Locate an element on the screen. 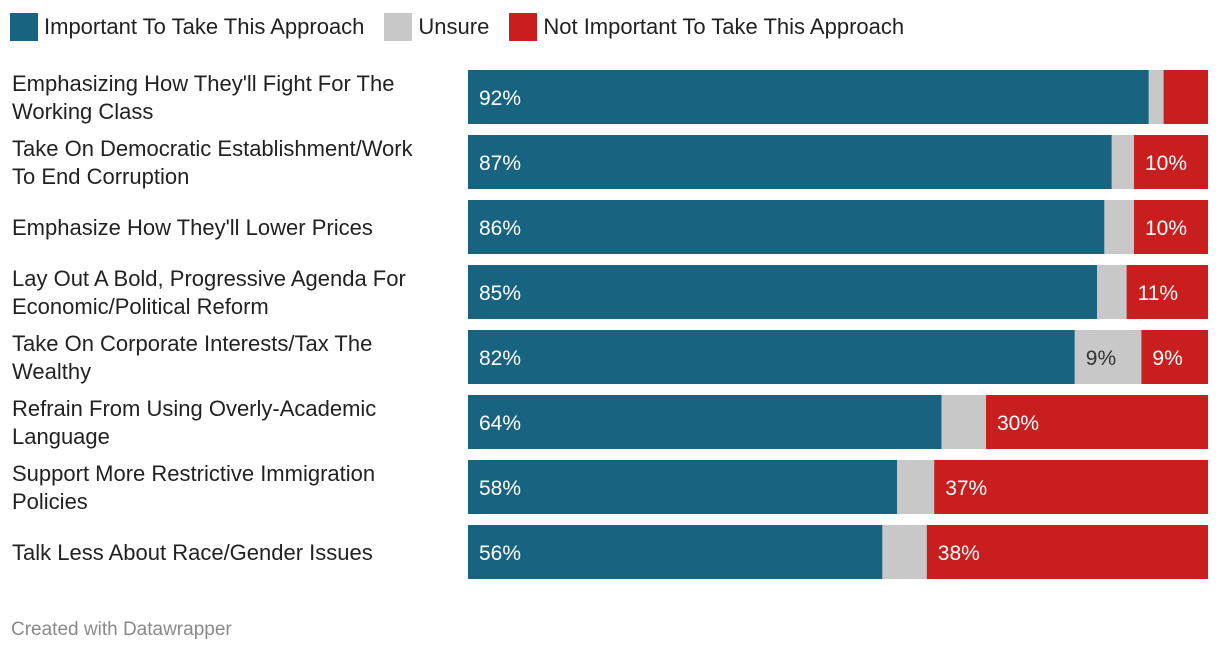  legend-item-not-important: Not Important To Take This Approach is located at coordinates (706, 27).